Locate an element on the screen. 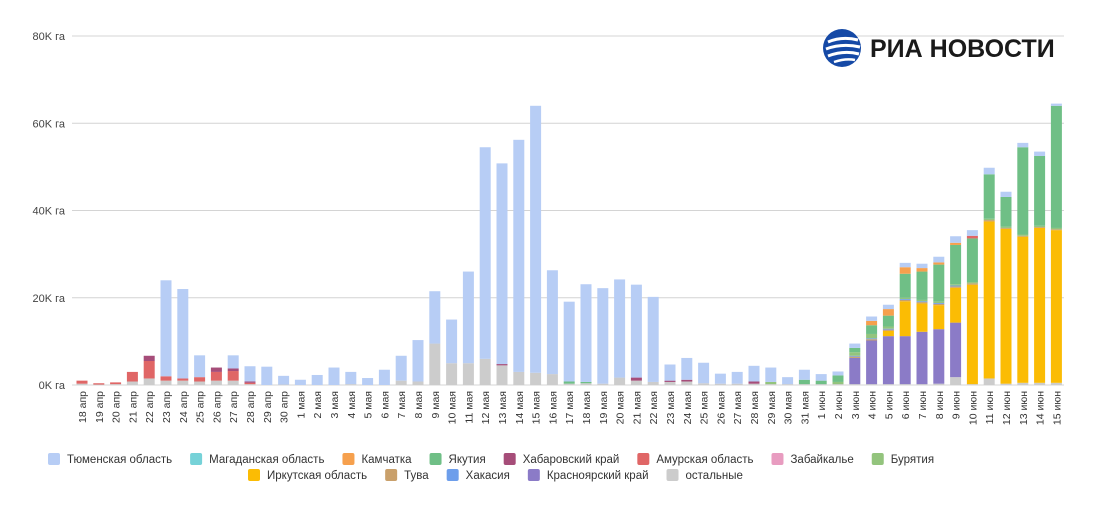 Image resolution: width=1111 pixels, height=519 pixels. x-tick-label: 20 апр is located at coordinates (117, 407).